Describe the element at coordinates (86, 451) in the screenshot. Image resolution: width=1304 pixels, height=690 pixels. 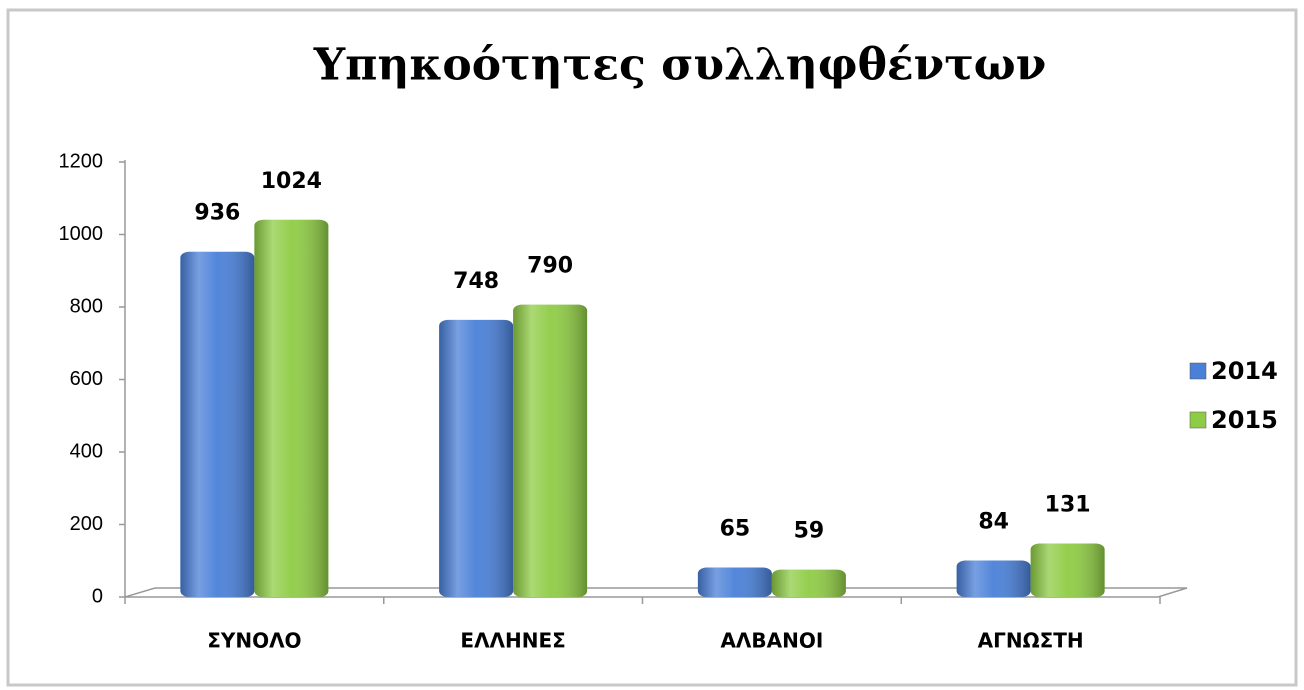
I see `y-tick-label: 400` at that location.